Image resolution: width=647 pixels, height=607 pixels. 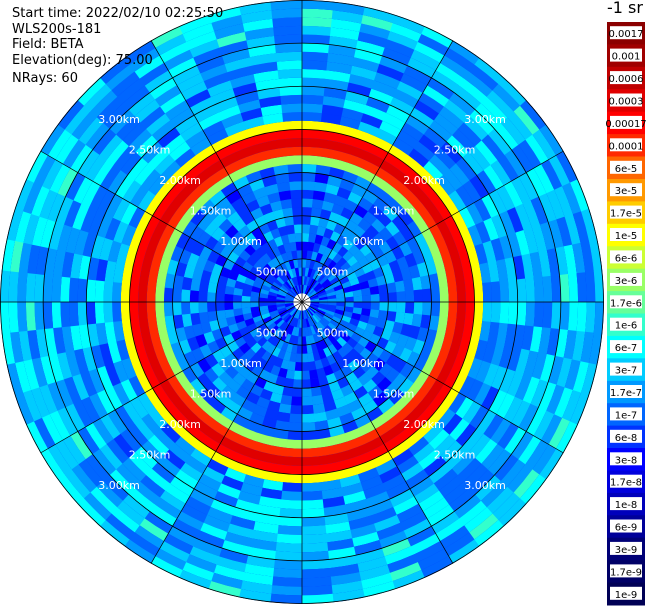 What do you see at coordinates (626, 258) in the screenshot?
I see `colorbar-tick-label: 6e-6` at bounding box center [626, 258].